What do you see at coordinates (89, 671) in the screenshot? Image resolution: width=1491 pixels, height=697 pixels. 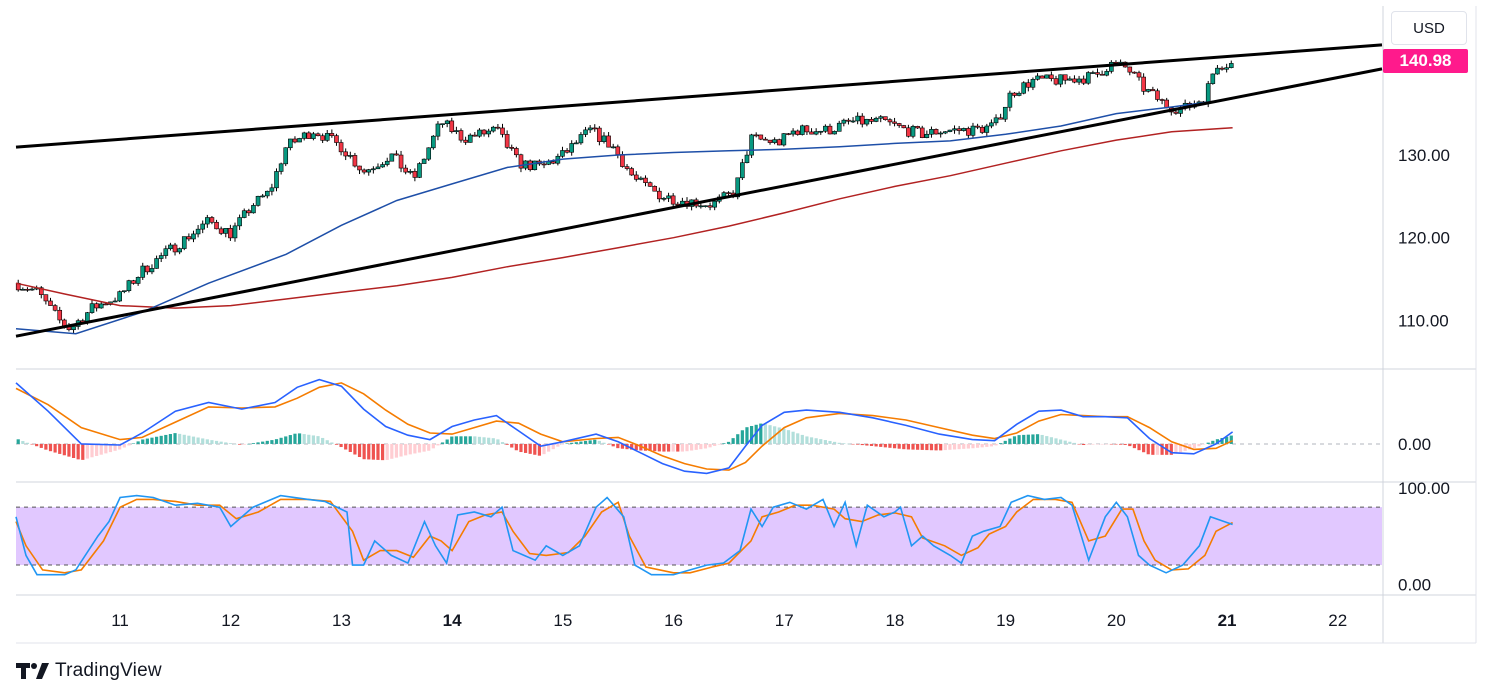 I see `tradingview-logo: TradingView` at bounding box center [89, 671].